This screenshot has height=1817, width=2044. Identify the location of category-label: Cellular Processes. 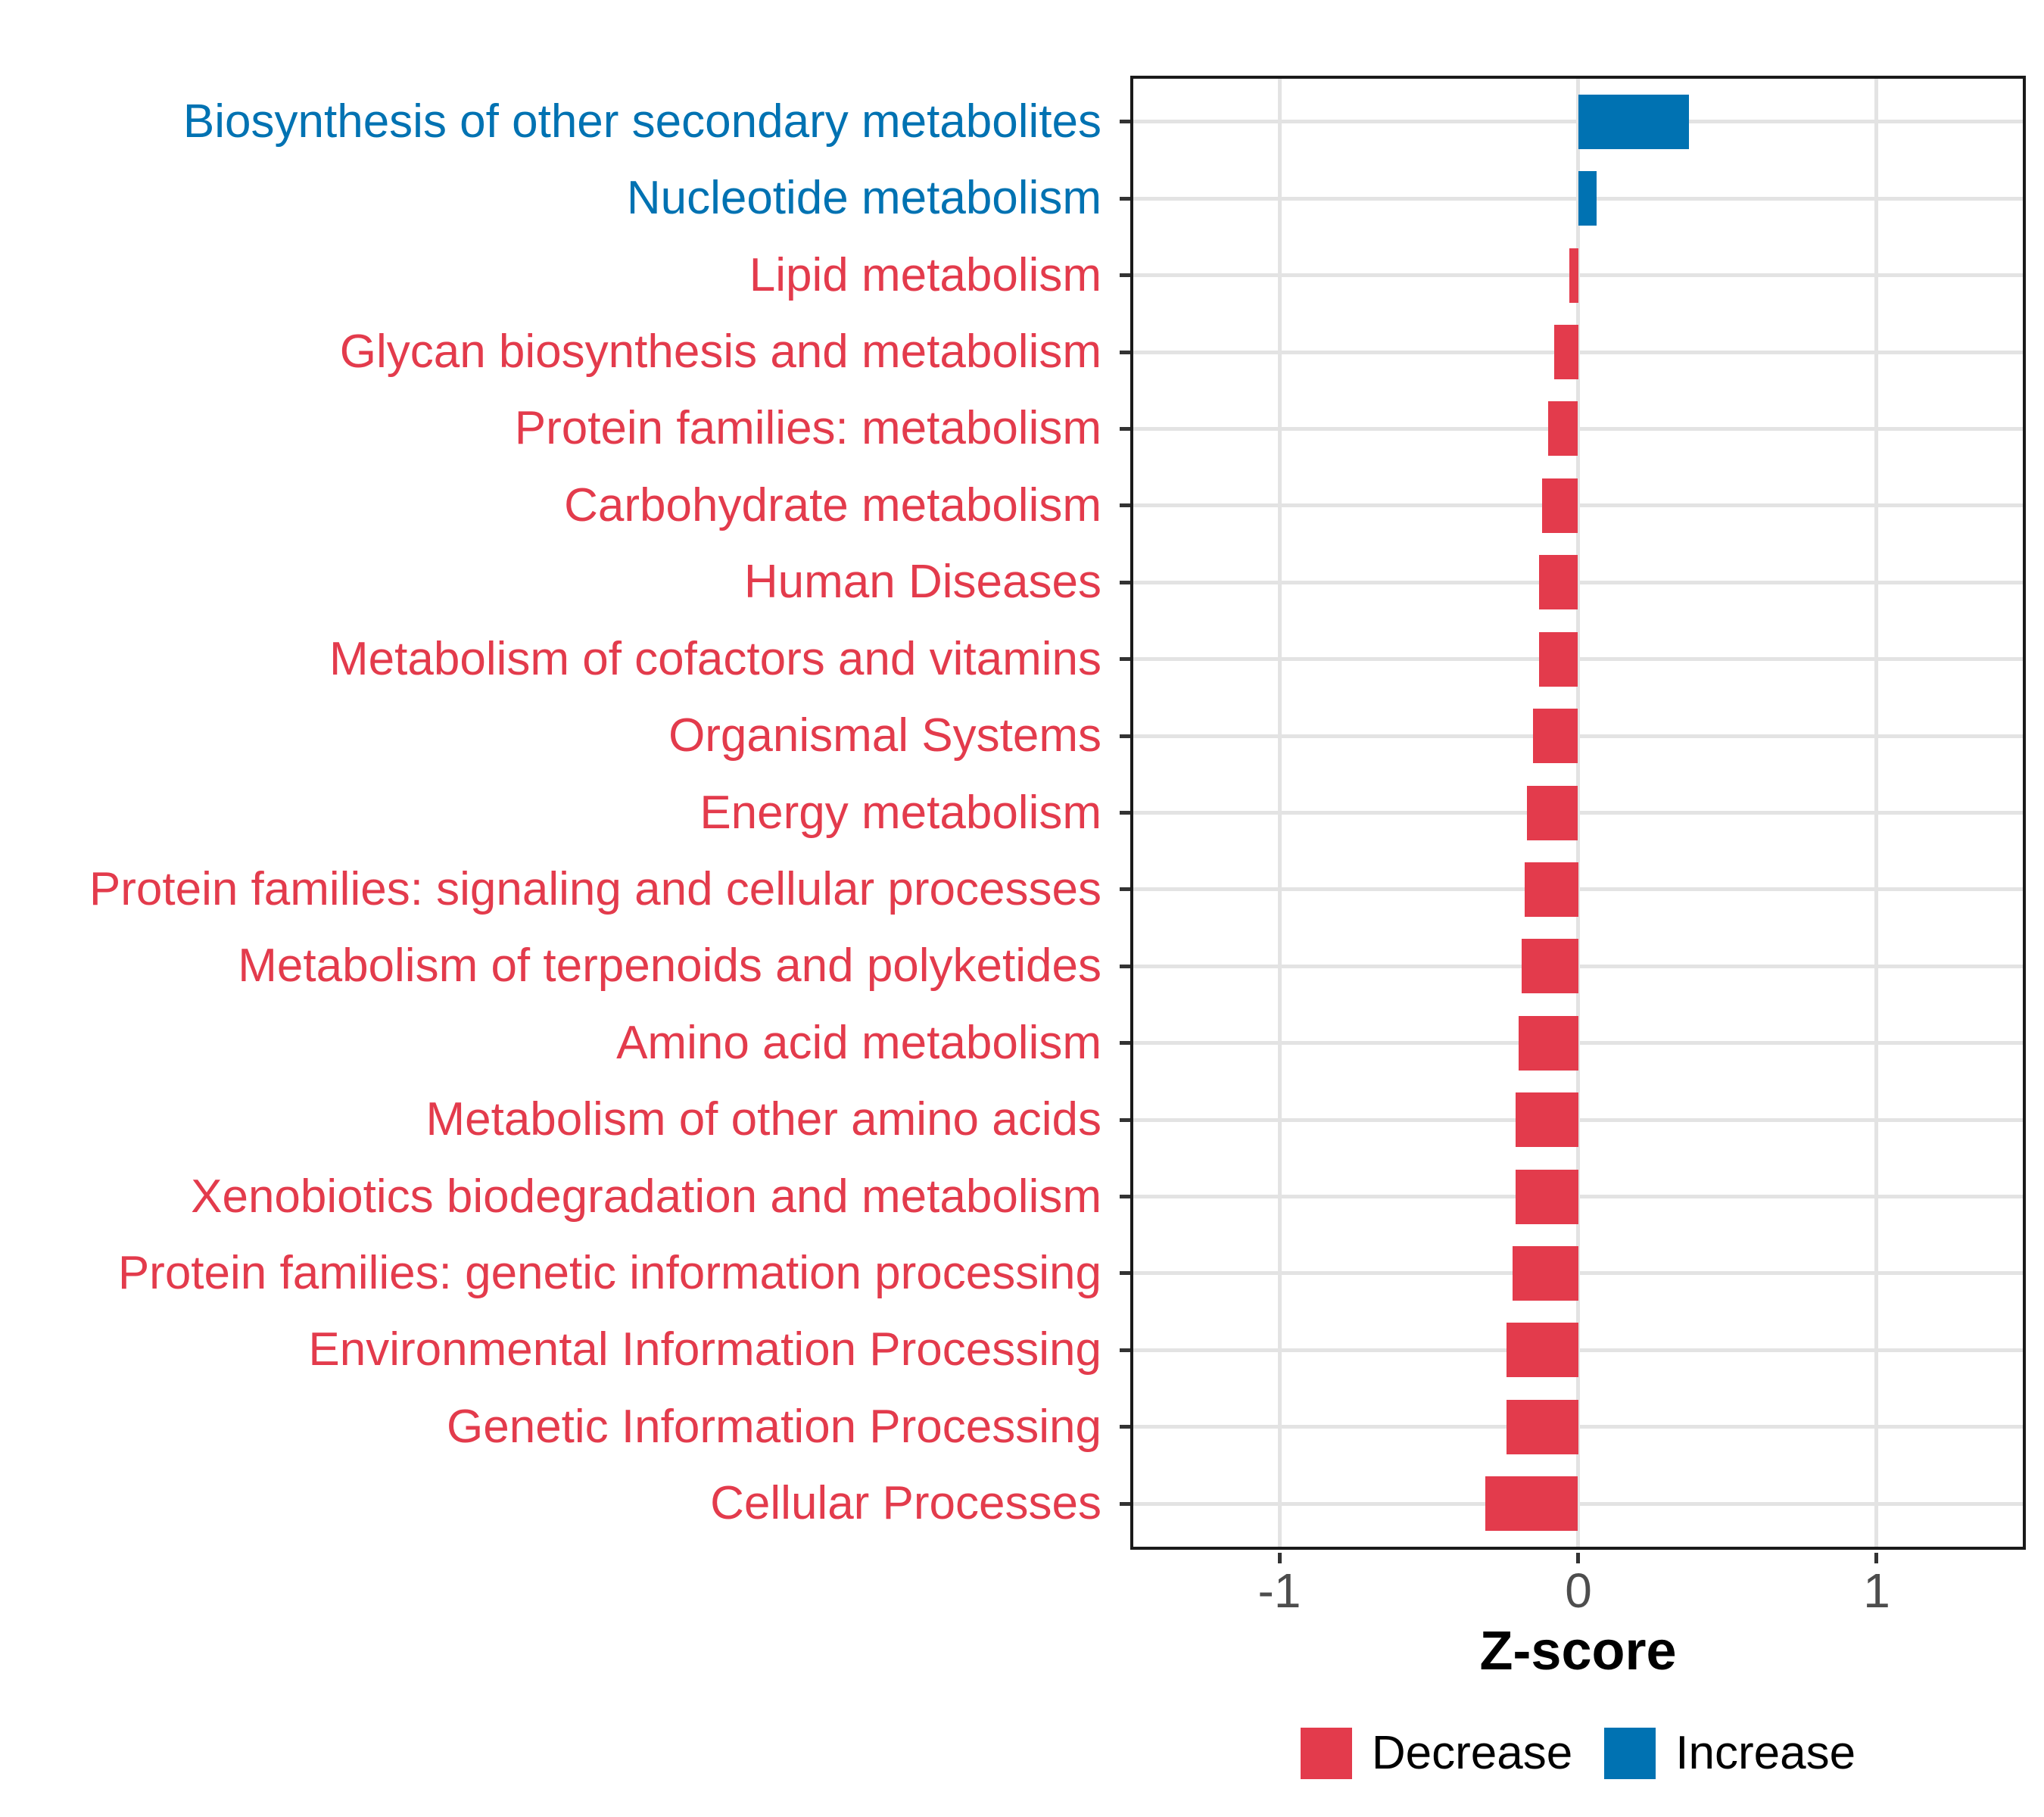
(905, 1503).